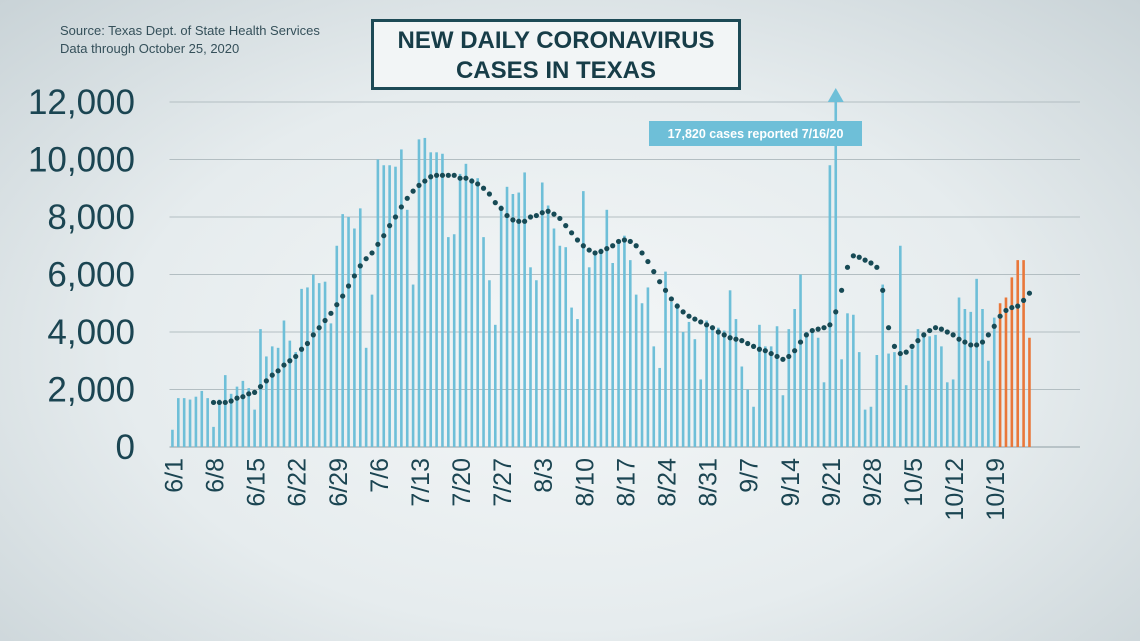  I want to click on chart-title-line-1: NEW DAILY CORONAVIRUS, so click(556, 40).